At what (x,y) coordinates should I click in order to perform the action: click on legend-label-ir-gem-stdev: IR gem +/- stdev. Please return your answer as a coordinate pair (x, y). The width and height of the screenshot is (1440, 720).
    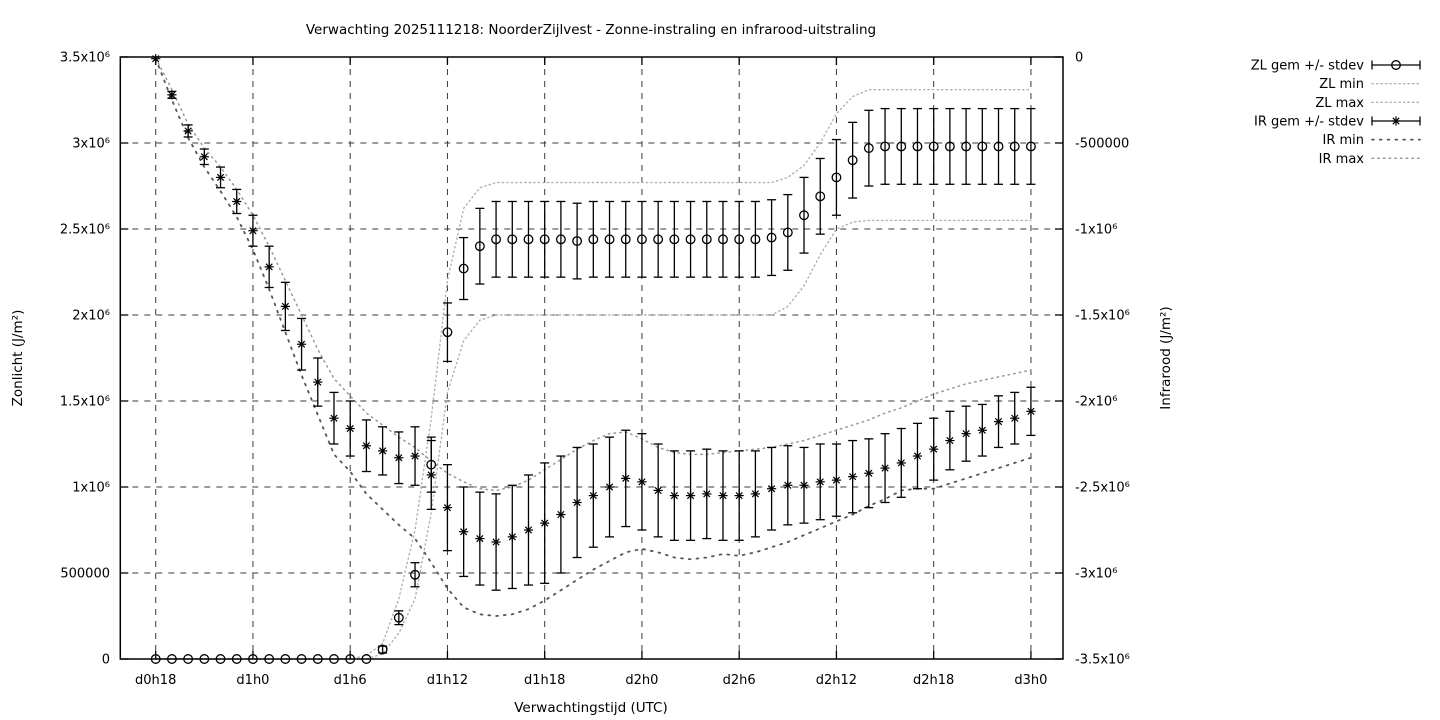
    Looking at the image, I should click on (1309, 121).